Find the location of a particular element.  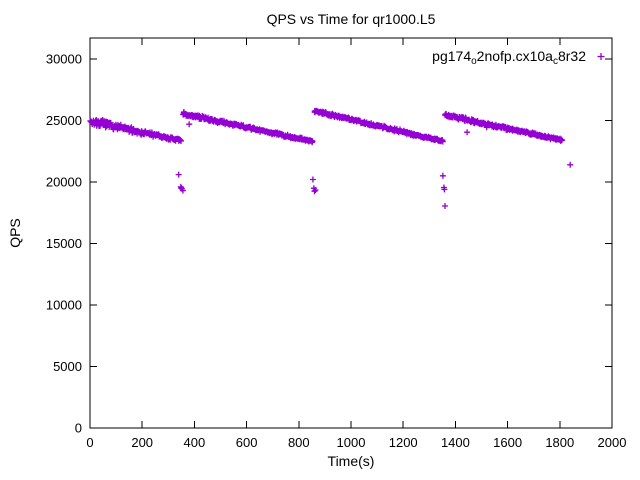

x-tick-label: 1000 is located at coordinates (351, 442).